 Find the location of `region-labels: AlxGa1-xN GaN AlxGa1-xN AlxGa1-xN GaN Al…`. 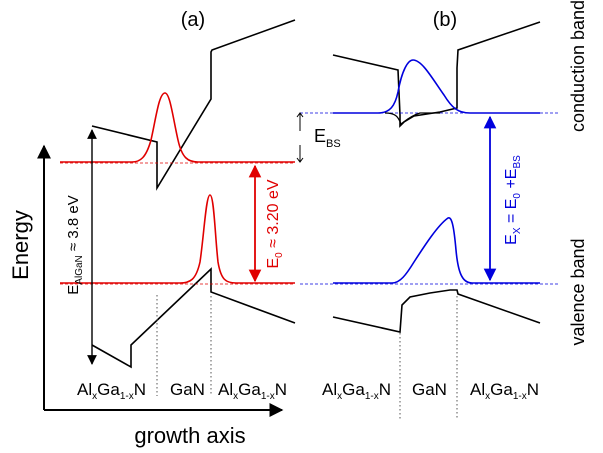

region-labels: AlxGa1-xN GaN AlxGa1-xN AlxGa1-xN GaN Al… is located at coordinates (308, 391).